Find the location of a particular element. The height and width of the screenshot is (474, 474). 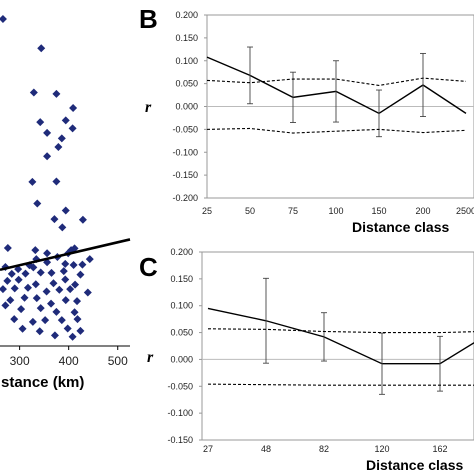

trend-line is located at coordinates (65, 255).